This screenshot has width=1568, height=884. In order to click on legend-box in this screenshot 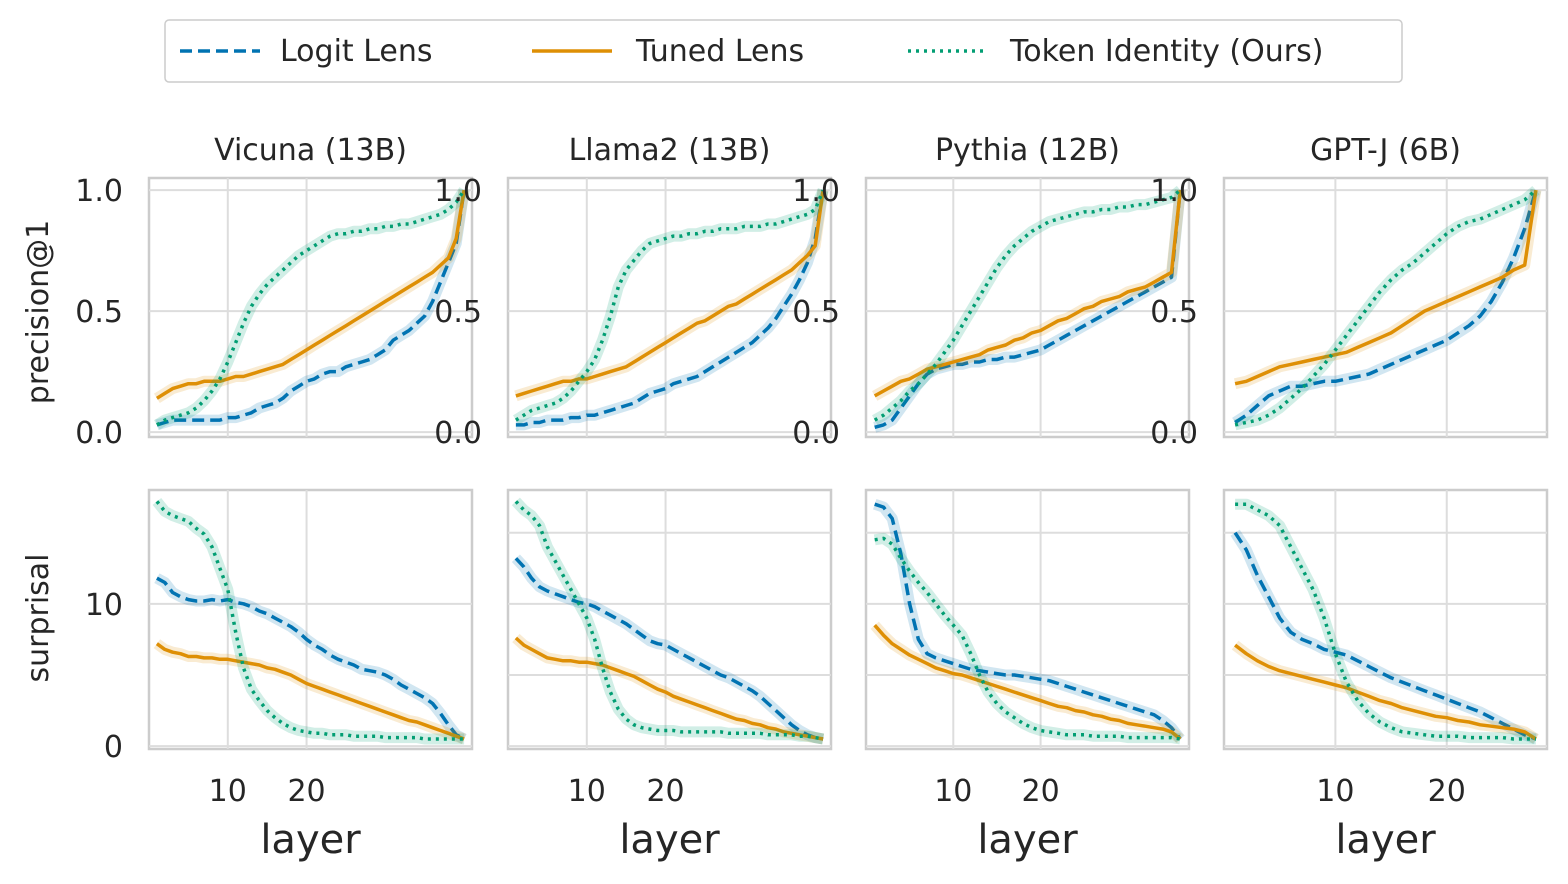, I will do `click(783, 51)`.